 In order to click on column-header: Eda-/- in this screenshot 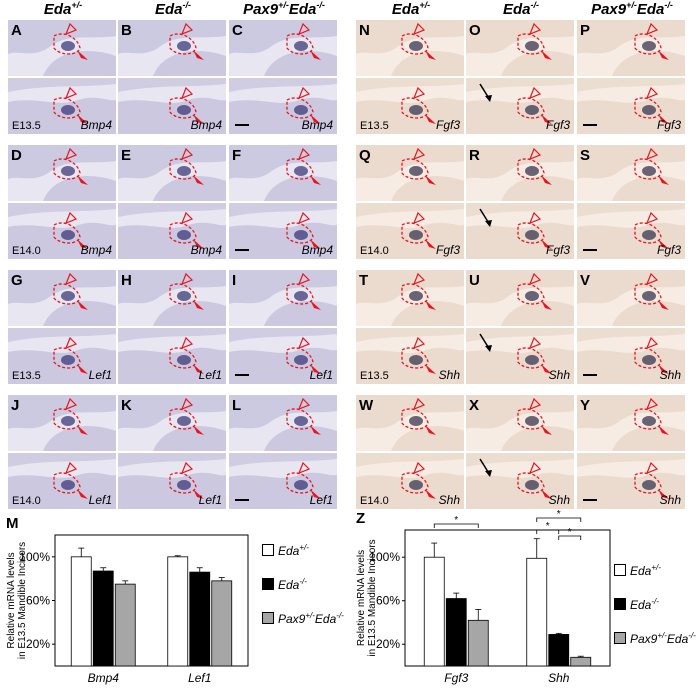, I will do `click(520, 9)`.